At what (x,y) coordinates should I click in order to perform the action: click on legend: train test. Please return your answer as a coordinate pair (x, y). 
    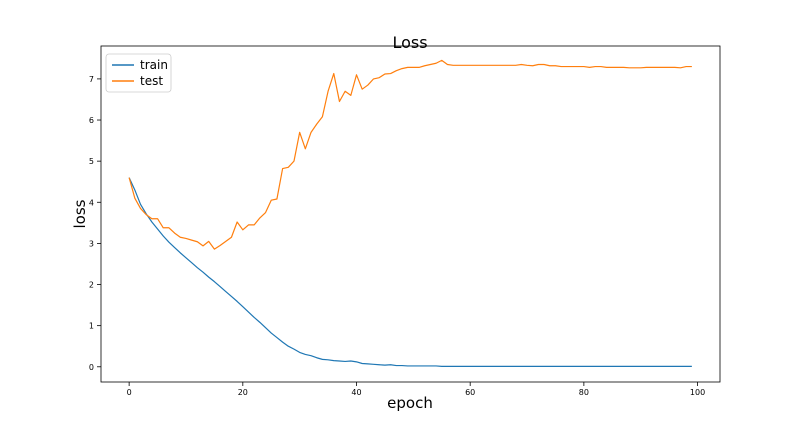
    Looking at the image, I should click on (138, 73).